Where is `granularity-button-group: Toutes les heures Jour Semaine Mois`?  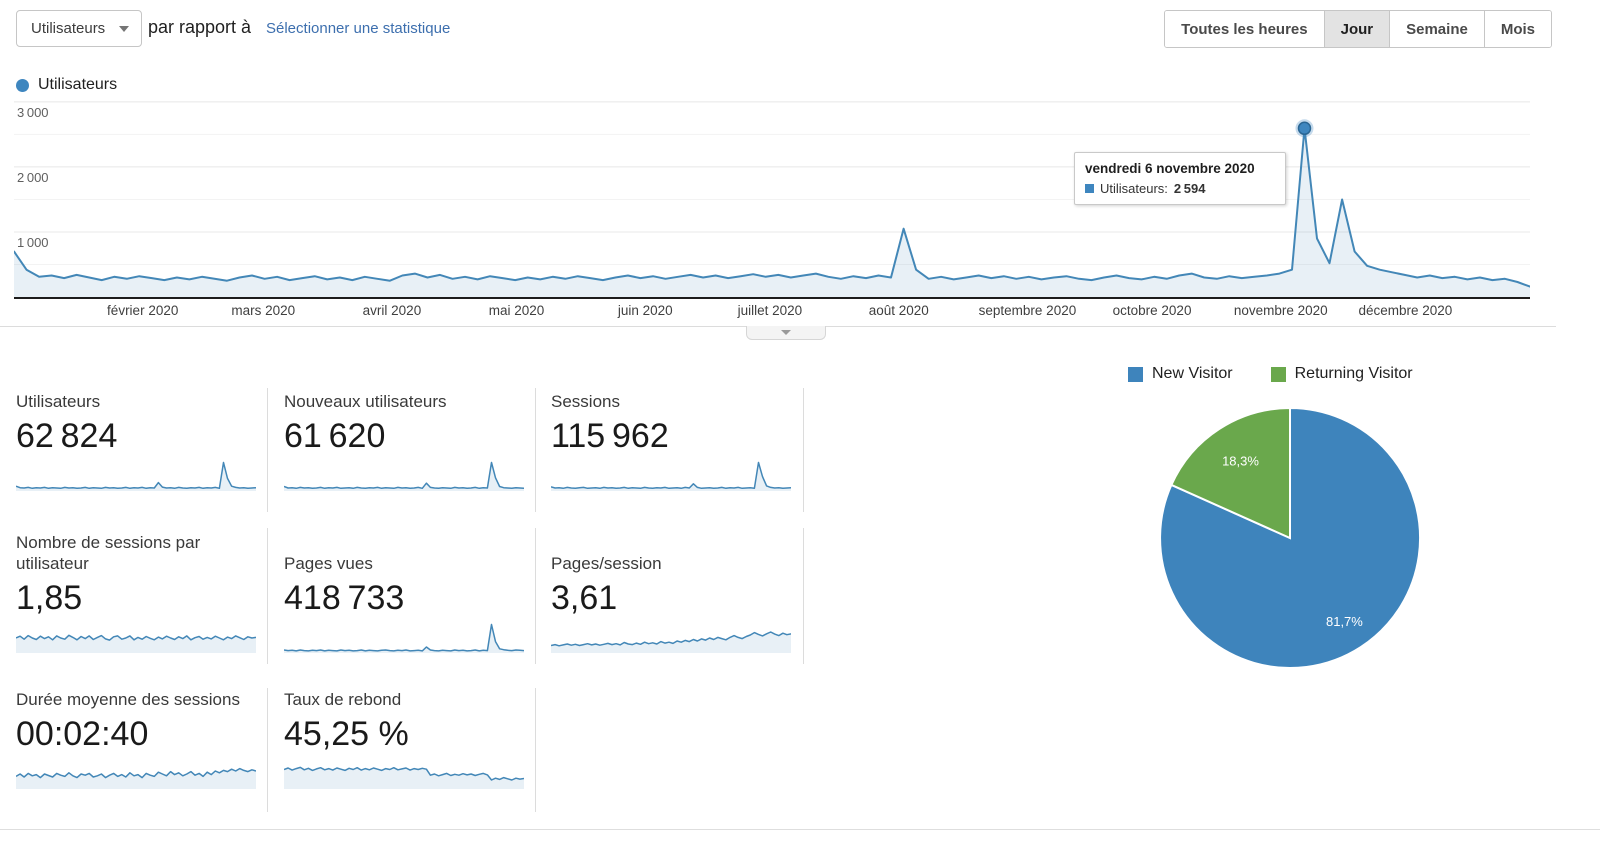
granularity-button-group: Toutes les heures Jour Semaine Mois is located at coordinates (1358, 29).